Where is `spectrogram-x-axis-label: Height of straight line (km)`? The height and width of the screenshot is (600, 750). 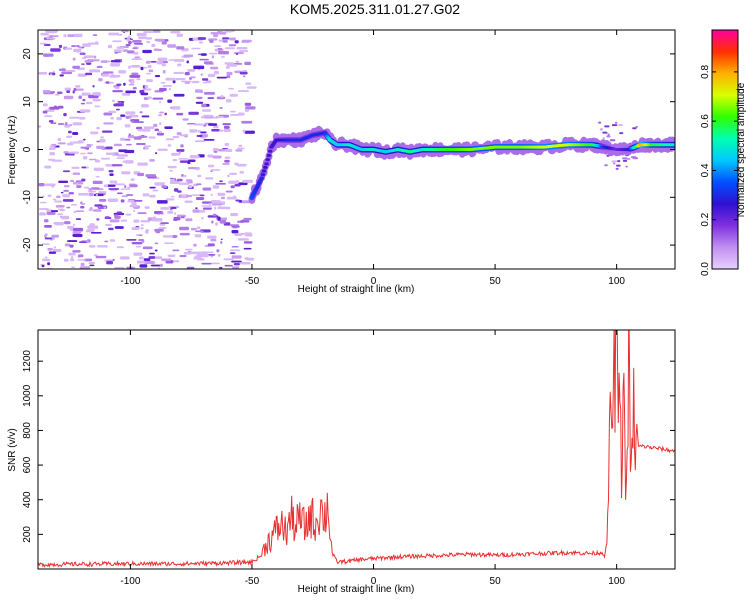 spectrogram-x-axis-label: Height of straight line (km) is located at coordinates (356, 289).